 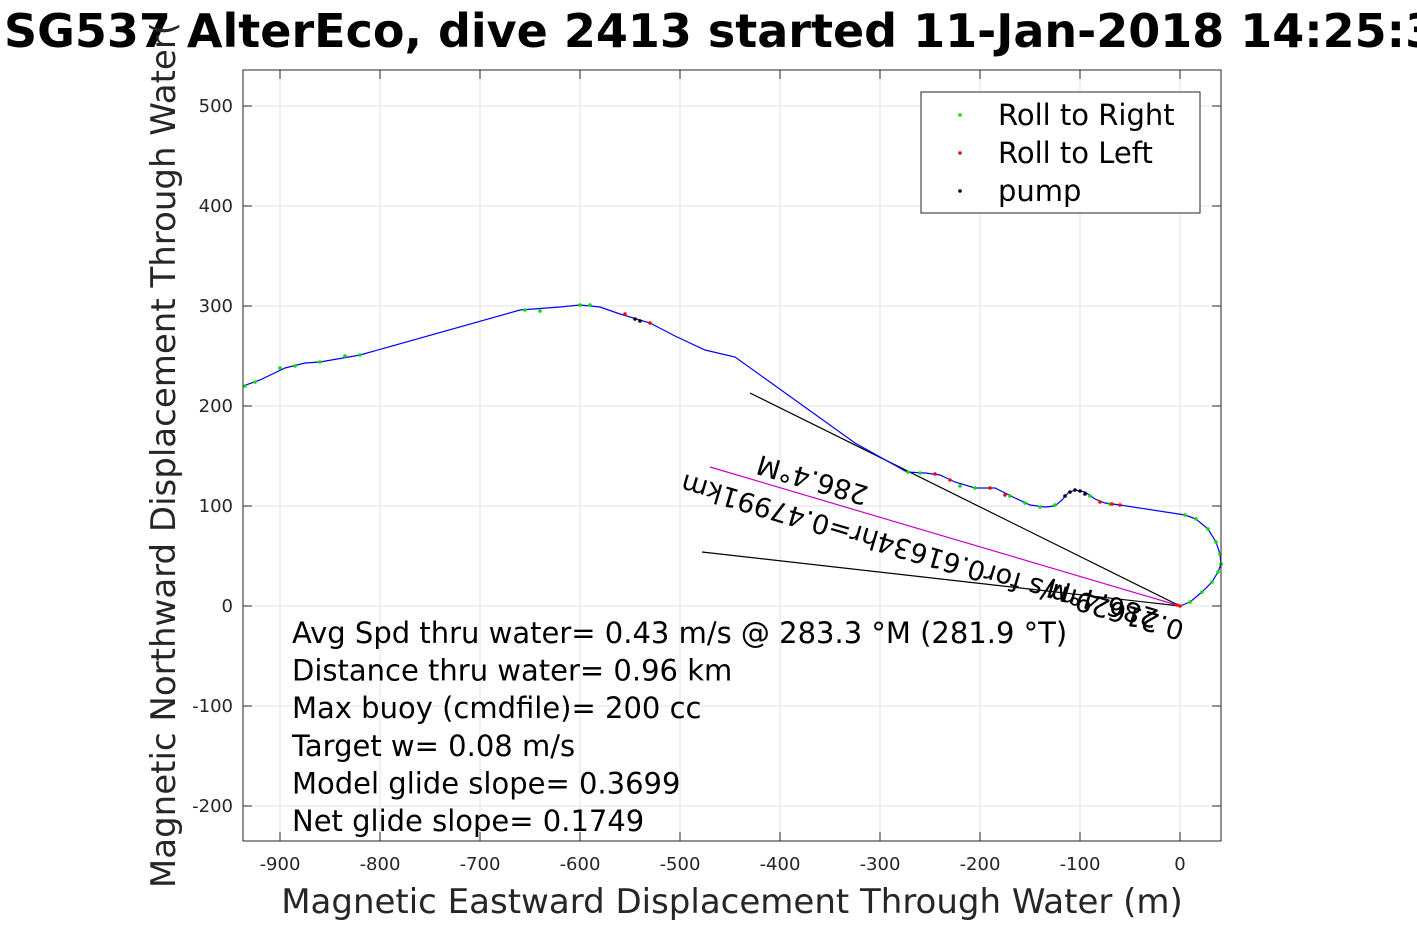 I want to click on legend-label-pump: pump, so click(x=1039, y=191).